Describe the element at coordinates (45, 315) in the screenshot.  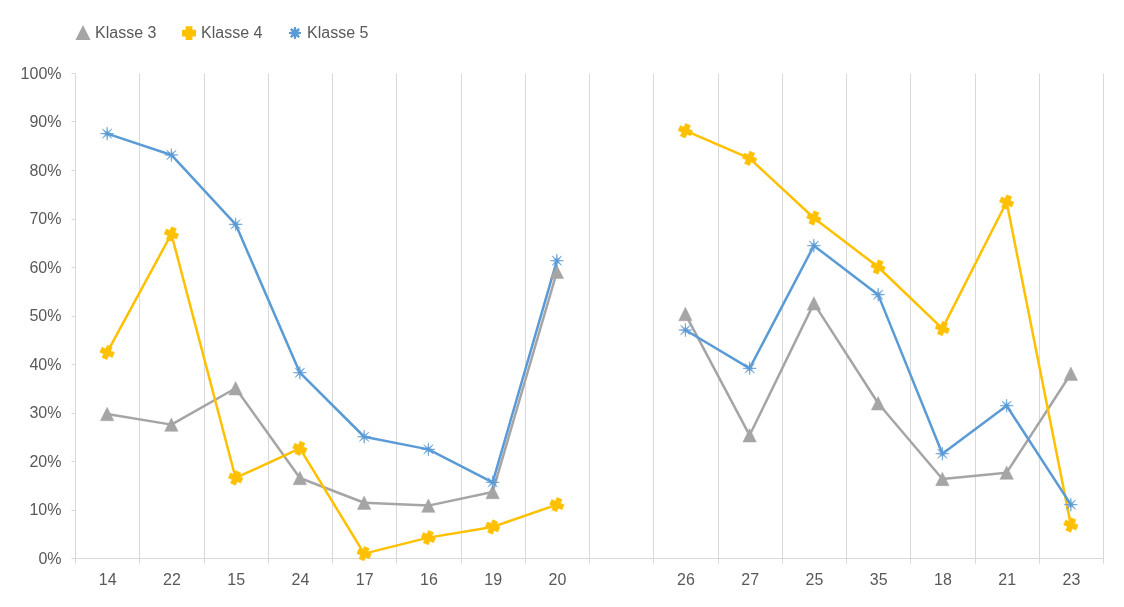
I see `y-tick-label: 50%` at that location.